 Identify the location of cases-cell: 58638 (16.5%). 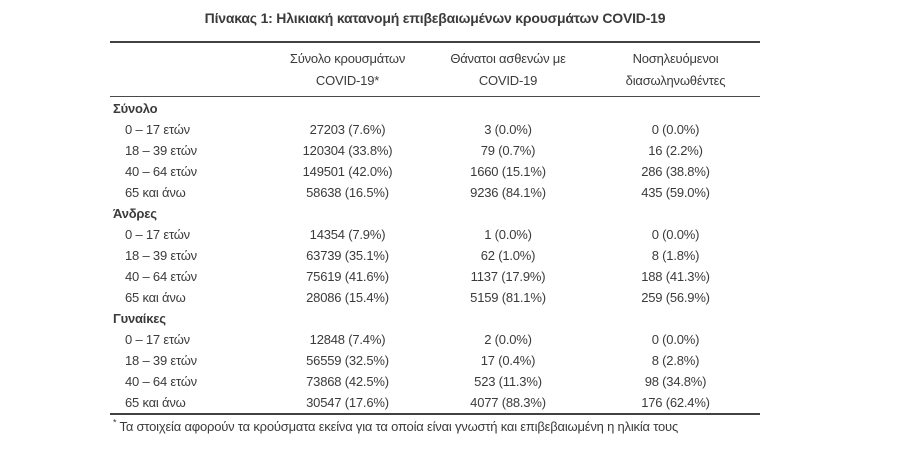
(347, 192).